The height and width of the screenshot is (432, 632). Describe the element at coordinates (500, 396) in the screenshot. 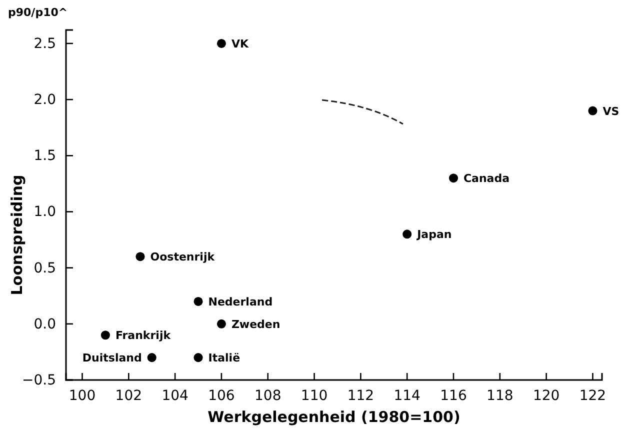

I see `x-tick-label: 118` at that location.